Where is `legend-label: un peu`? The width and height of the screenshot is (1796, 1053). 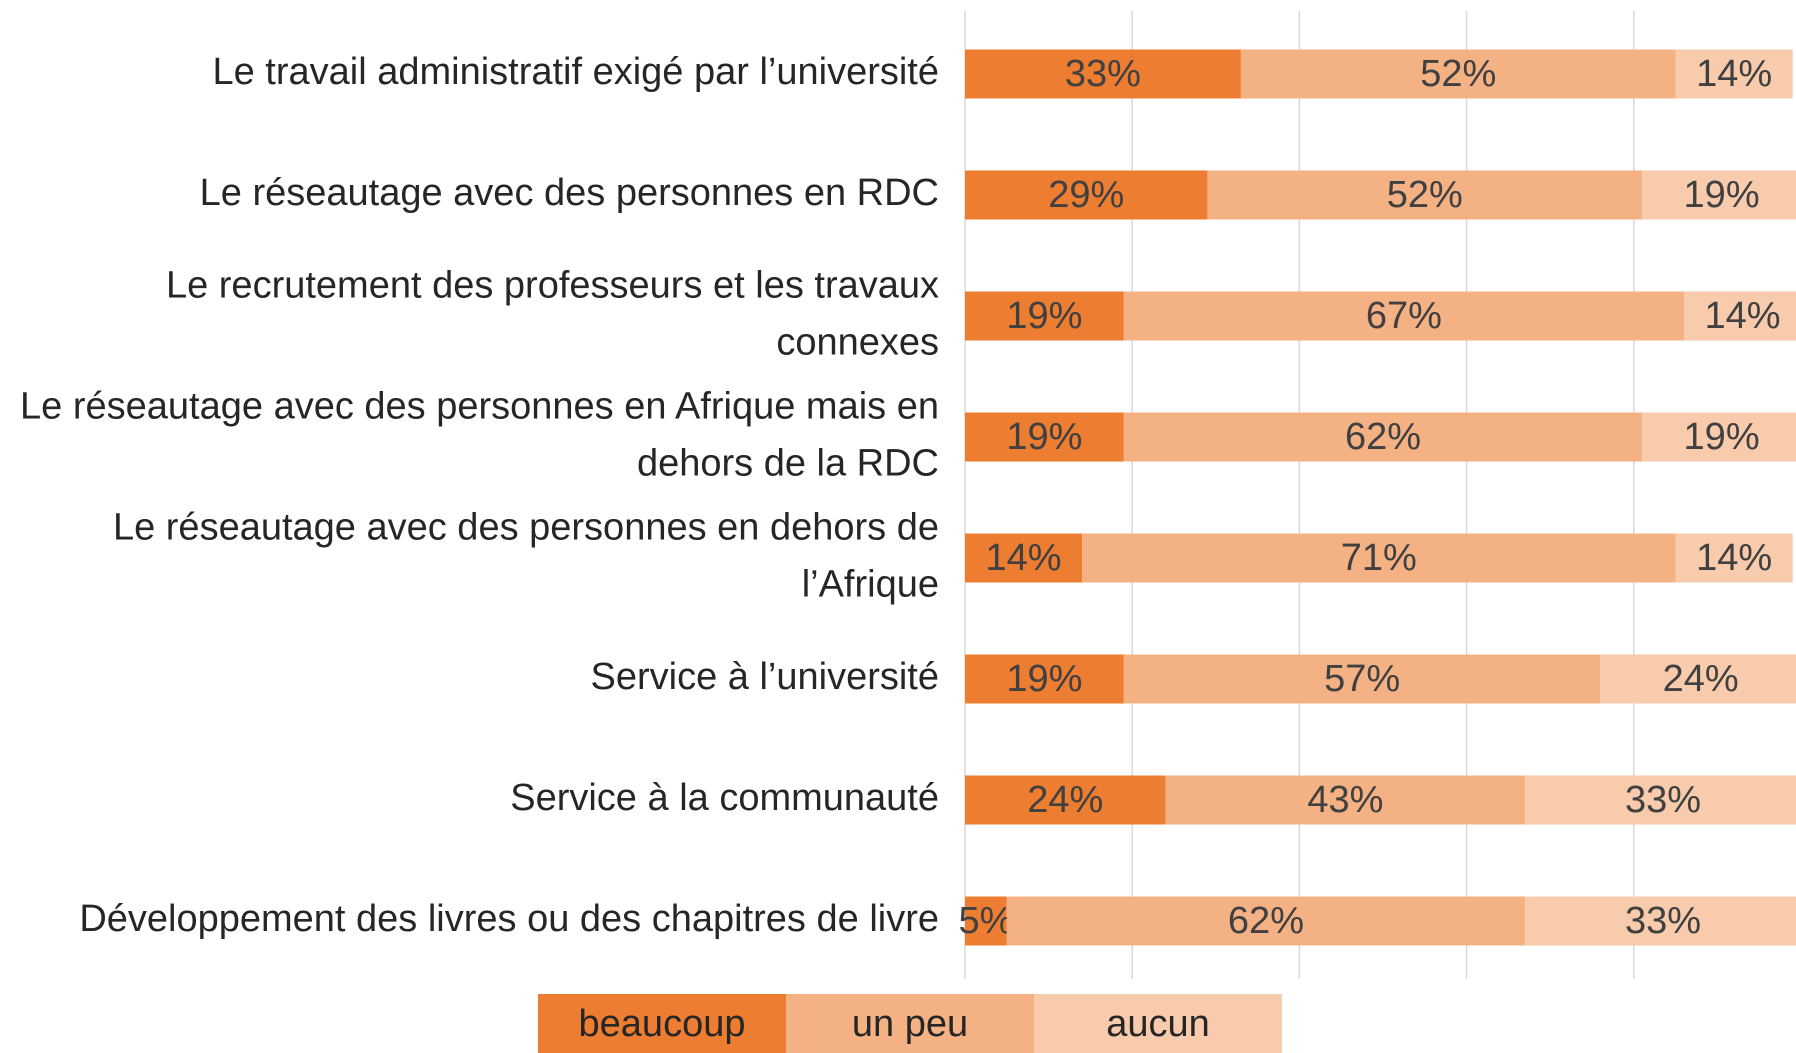
legend-label: un peu is located at coordinates (910, 1024).